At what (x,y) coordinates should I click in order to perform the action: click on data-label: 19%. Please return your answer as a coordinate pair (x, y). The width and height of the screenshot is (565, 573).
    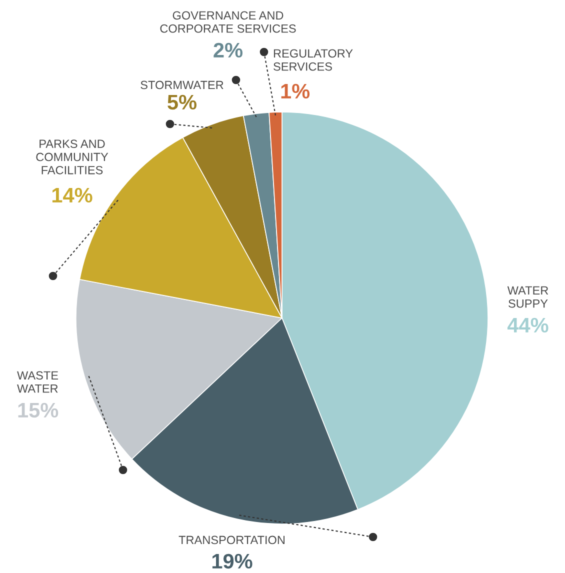
    Looking at the image, I should click on (232, 561).